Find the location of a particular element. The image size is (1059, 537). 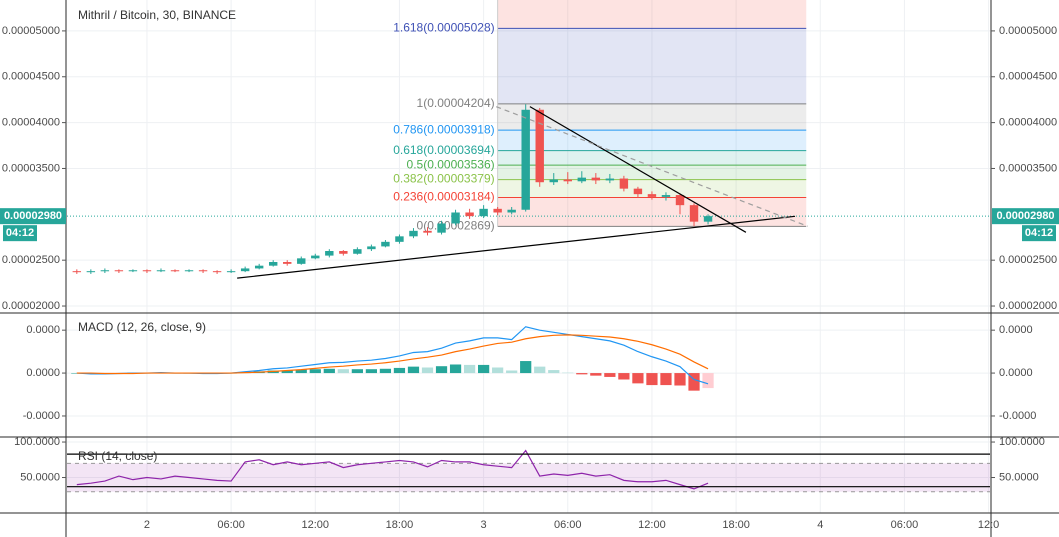

fib-label: 1(0.00004204) is located at coordinates (456, 103).